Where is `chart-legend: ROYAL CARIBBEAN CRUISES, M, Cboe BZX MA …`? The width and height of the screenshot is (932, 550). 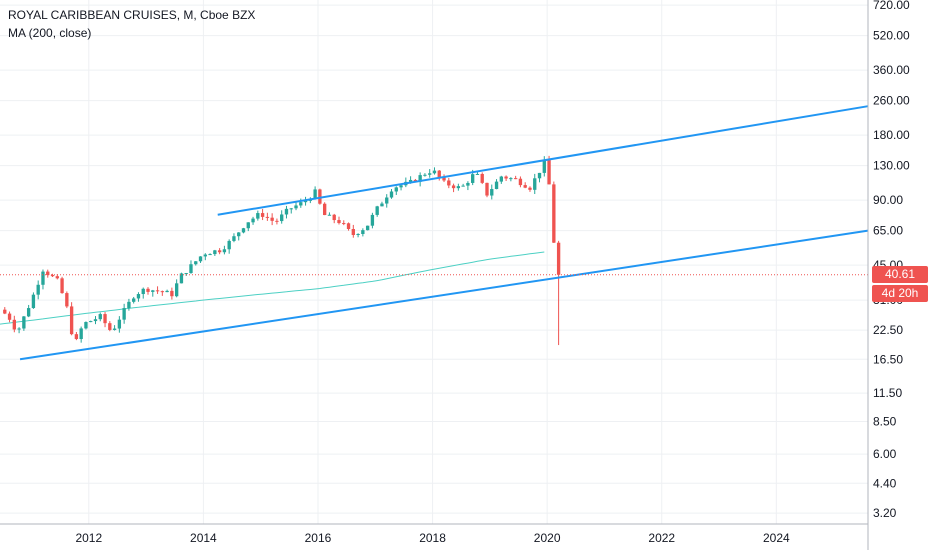 chart-legend: ROYAL CARIBBEAN CRUISES, M, Cboe BZX MA … is located at coordinates (131, 24).